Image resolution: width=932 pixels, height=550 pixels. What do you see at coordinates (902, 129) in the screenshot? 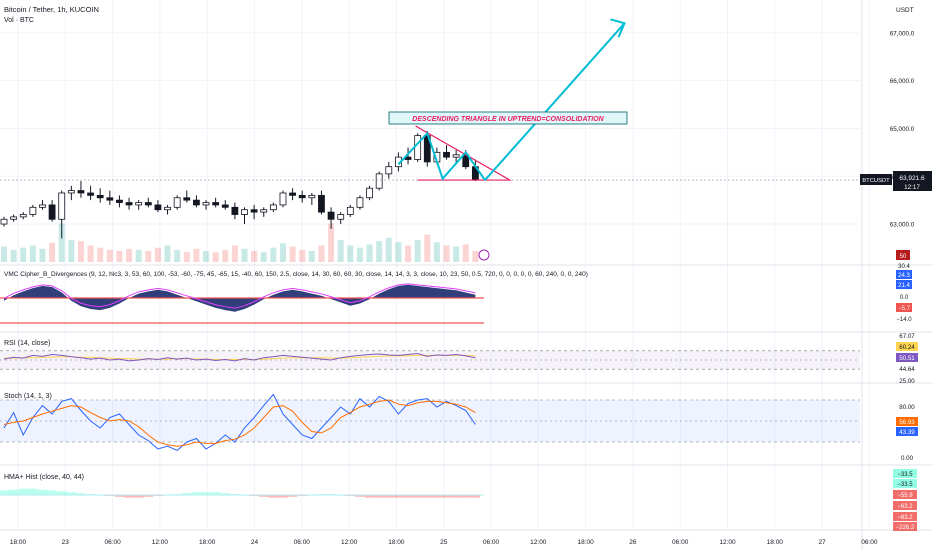
I see `price-axis-label: 65,000.0` at bounding box center [902, 129].